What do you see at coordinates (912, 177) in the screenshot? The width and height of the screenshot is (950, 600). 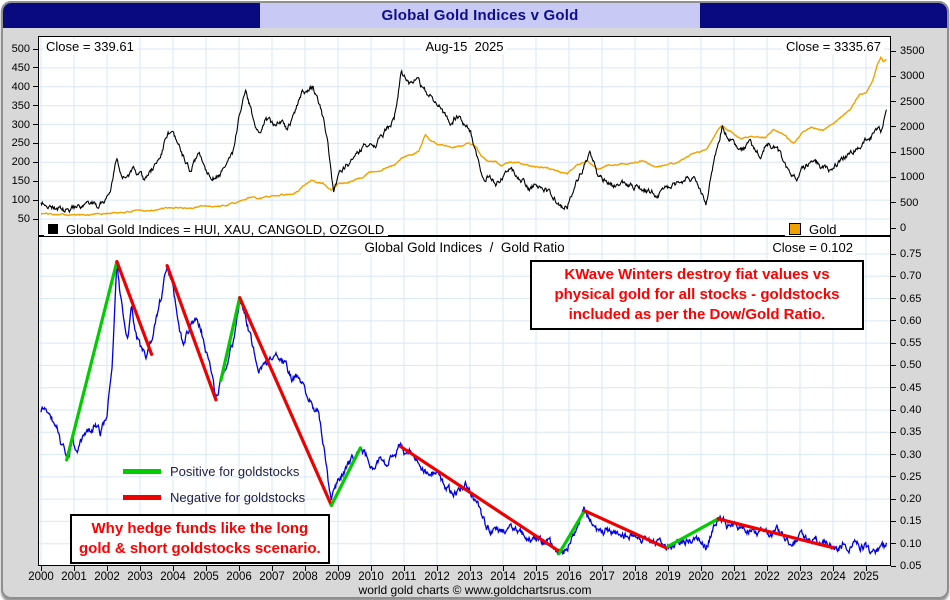 I see `y-axis-tick-label: 1000` at bounding box center [912, 177].